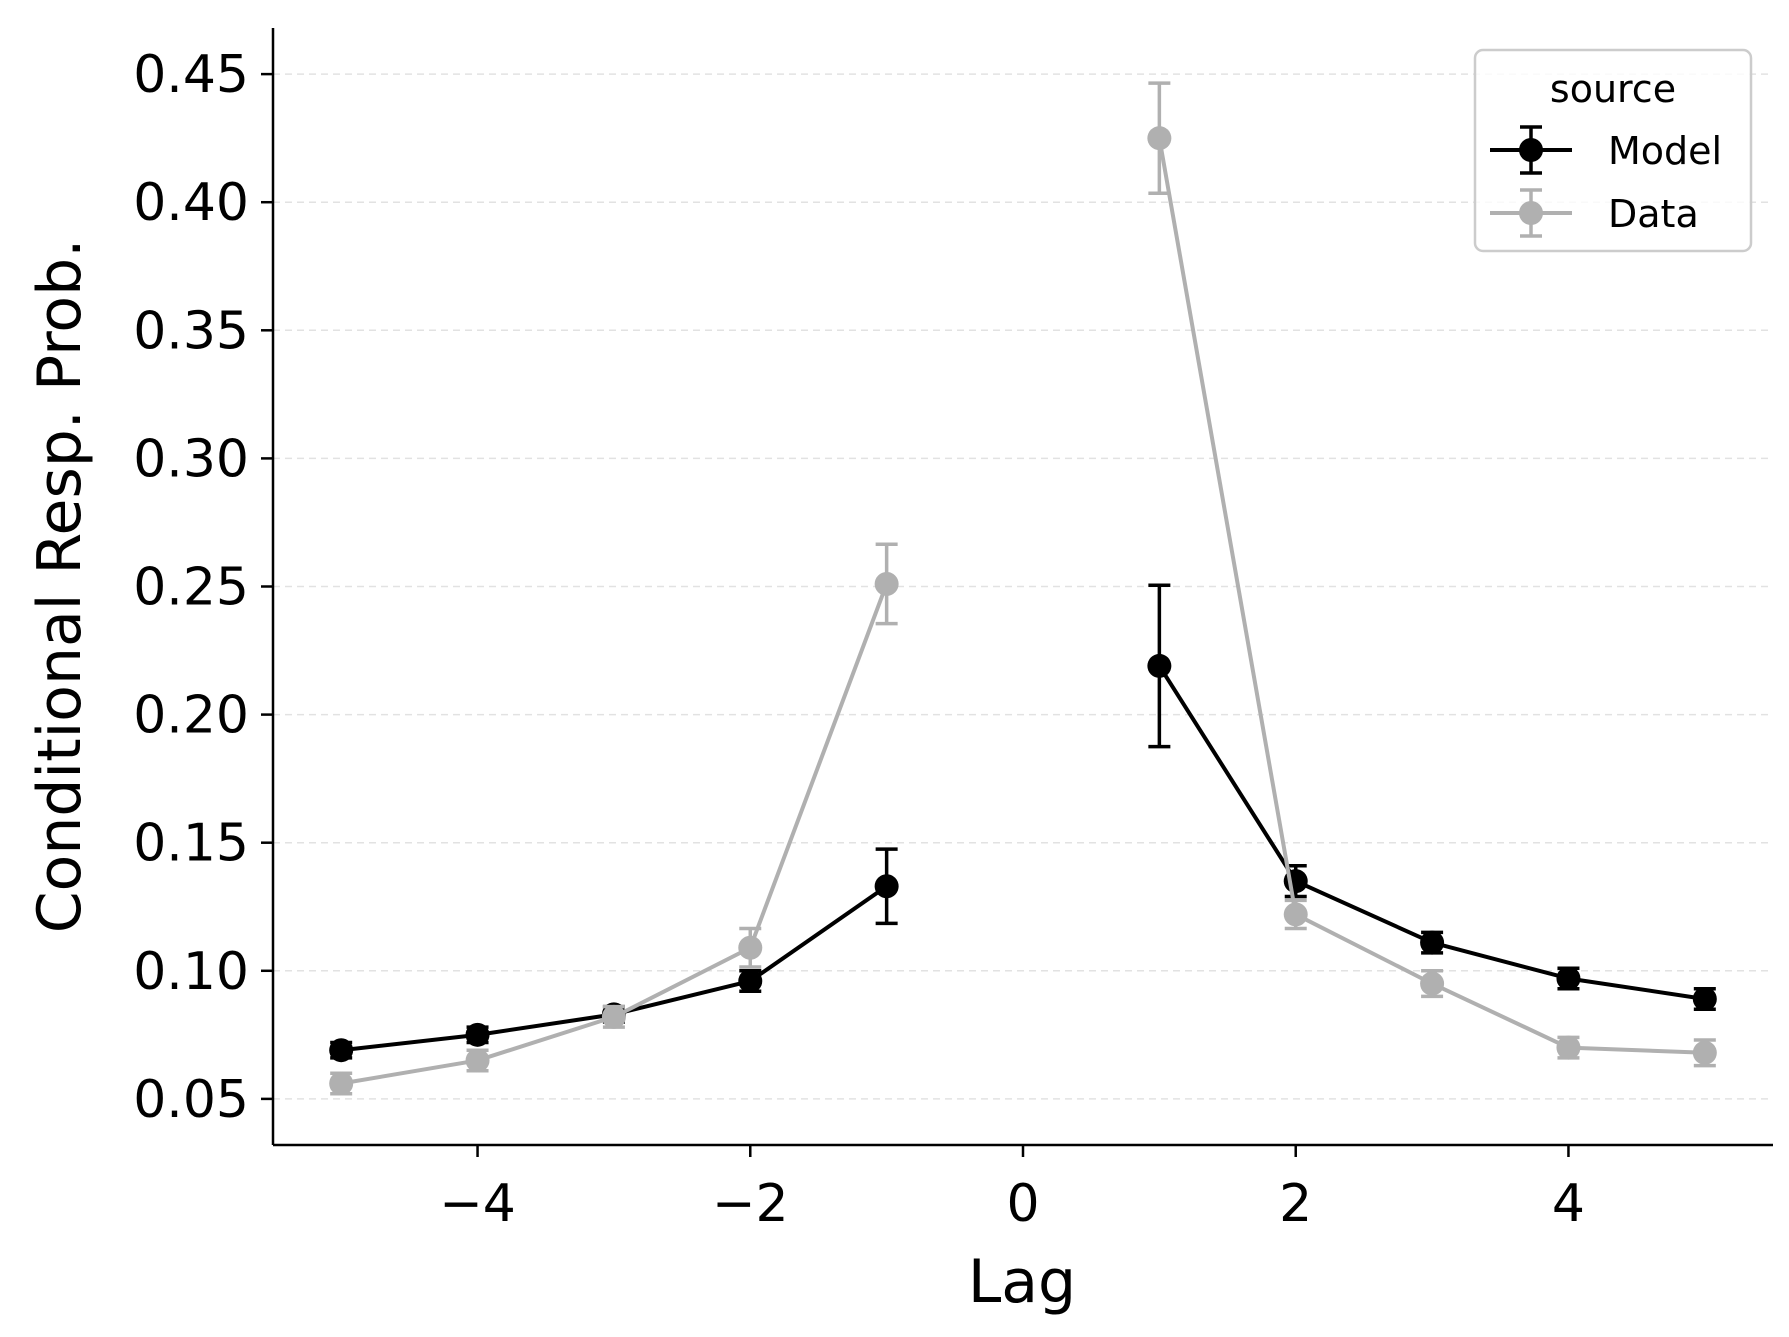 This screenshot has width=1789, height=1337. What do you see at coordinates (1665, 151) in the screenshot?
I see `legend-label: Model` at bounding box center [1665, 151].